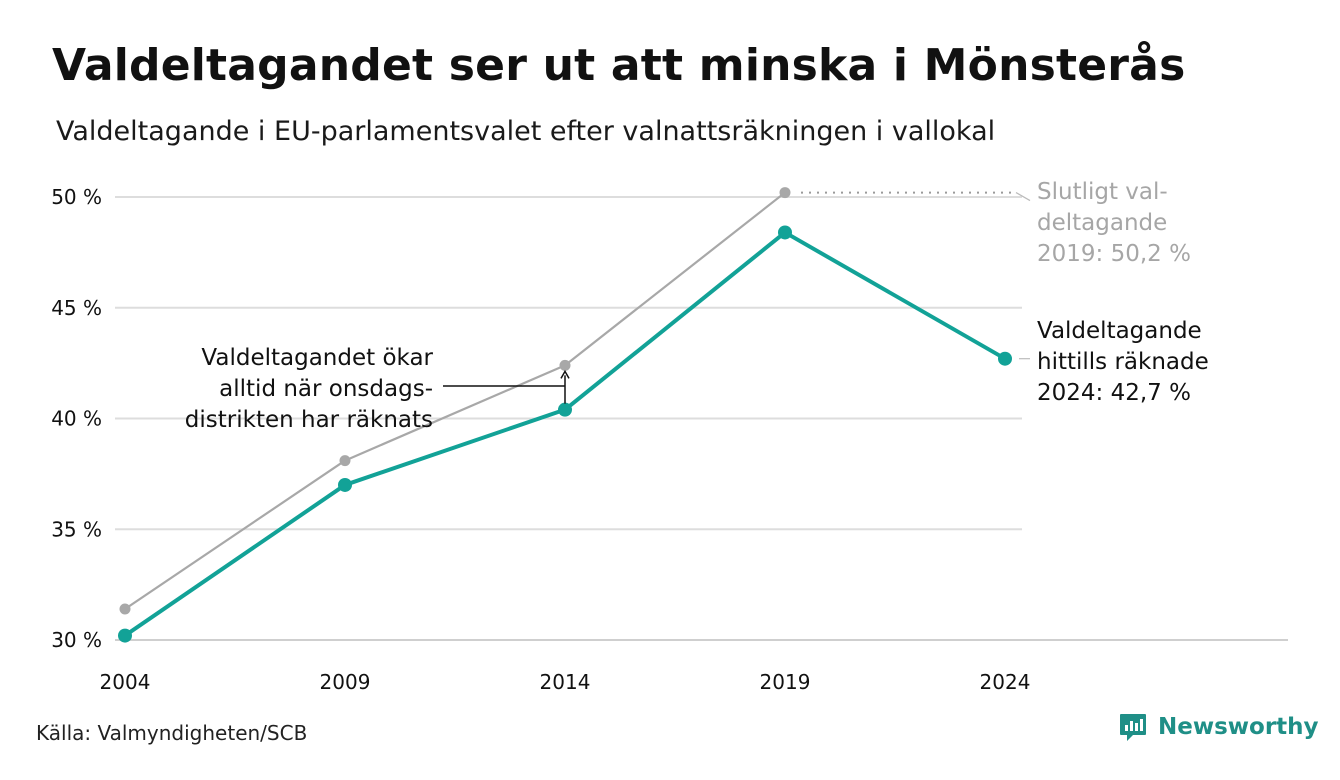  Describe the element at coordinates (76, 529) in the screenshot. I see `y-tick-label: 35 %` at that location.